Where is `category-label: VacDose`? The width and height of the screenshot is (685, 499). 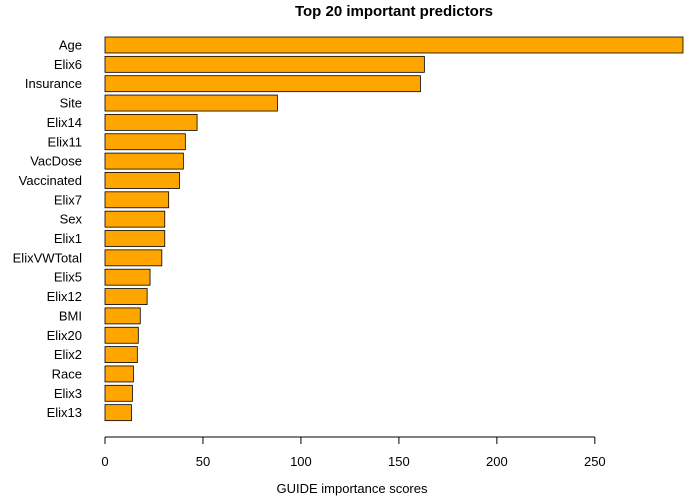 category-label: VacDose is located at coordinates (56, 161).